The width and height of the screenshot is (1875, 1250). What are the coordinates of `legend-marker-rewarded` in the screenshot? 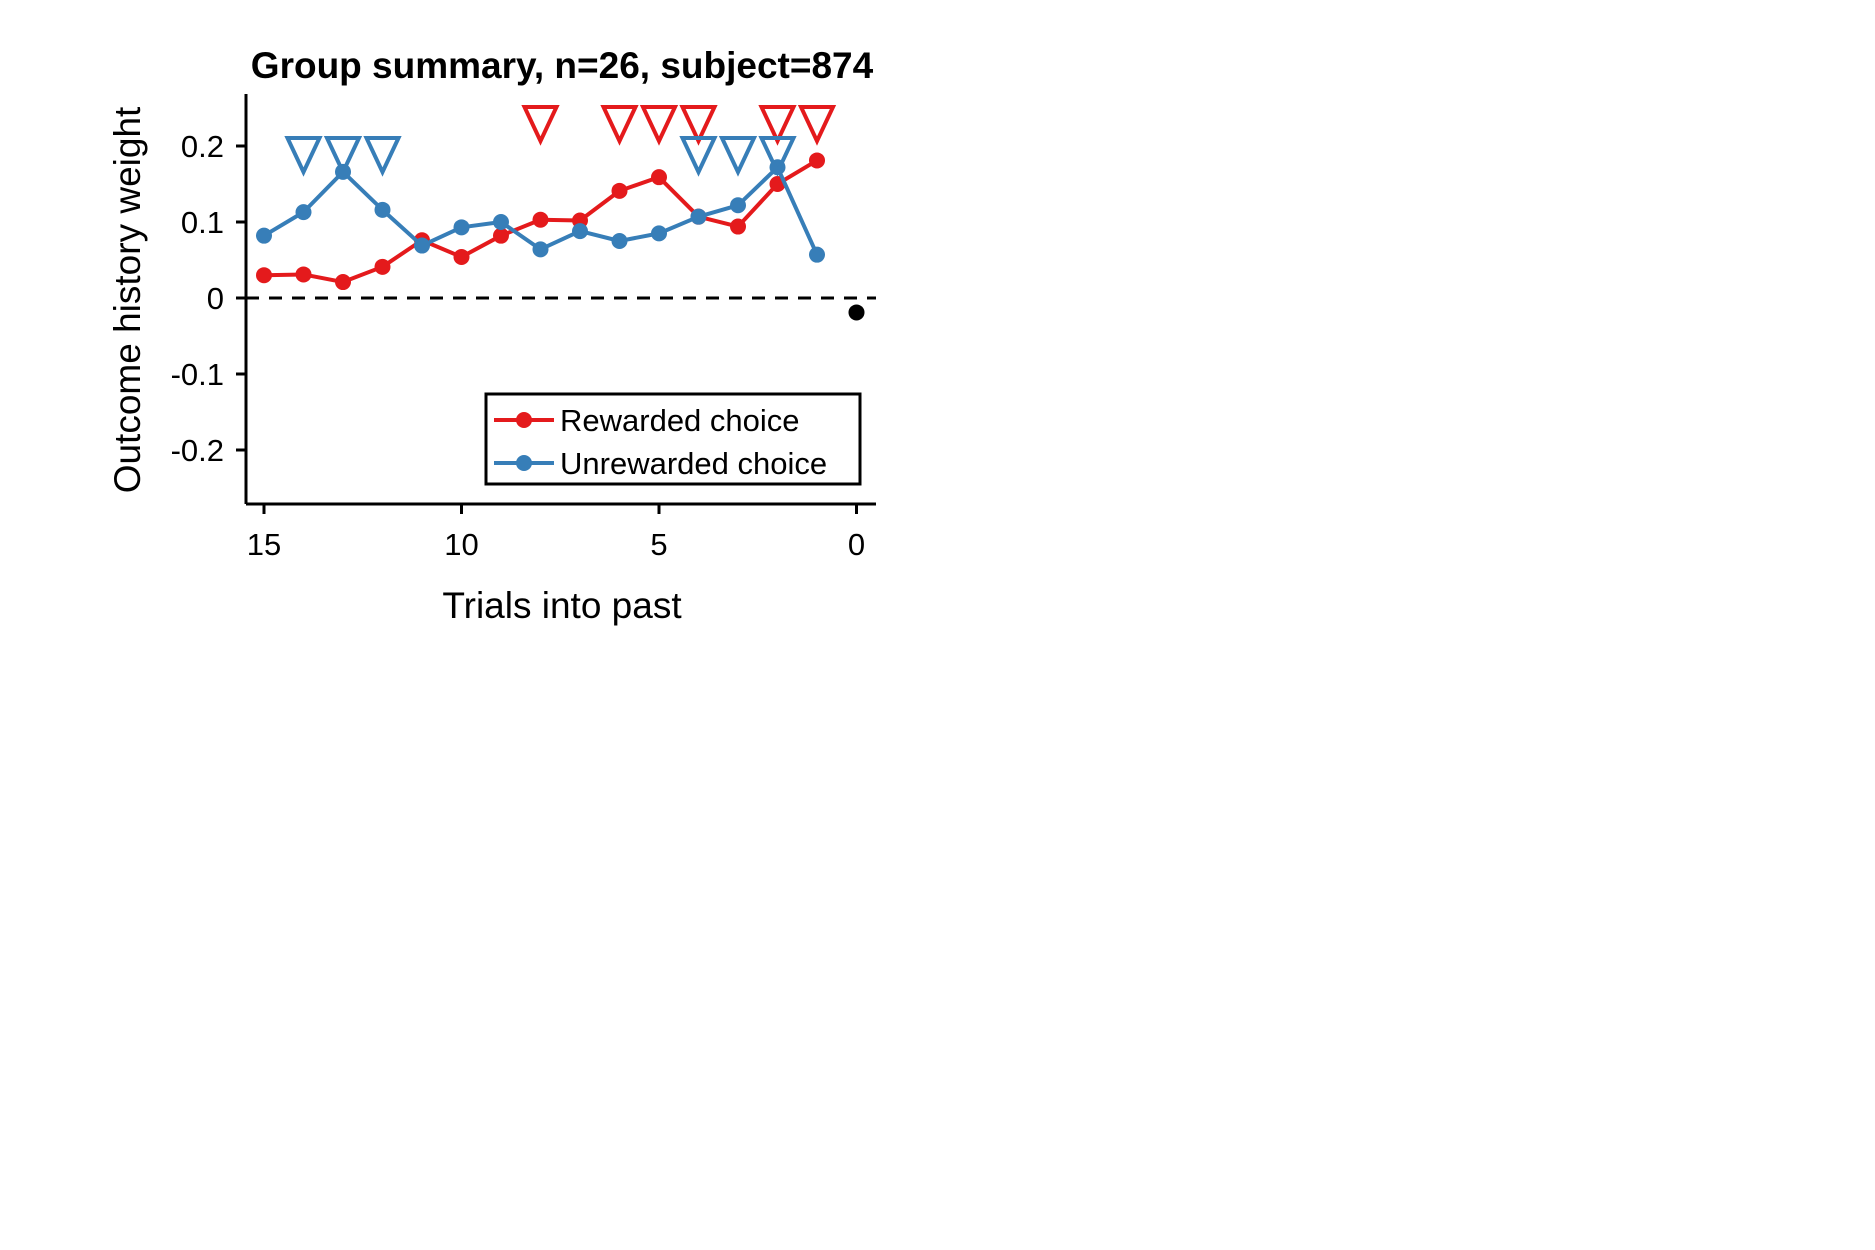 It's located at (524, 420).